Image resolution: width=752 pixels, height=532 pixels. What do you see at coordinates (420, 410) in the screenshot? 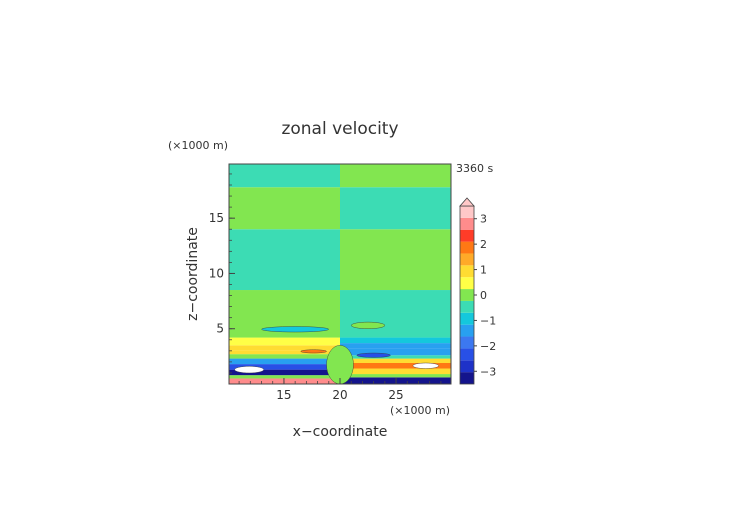
I see `x-unit-label: (×1000 m)` at bounding box center [420, 410].